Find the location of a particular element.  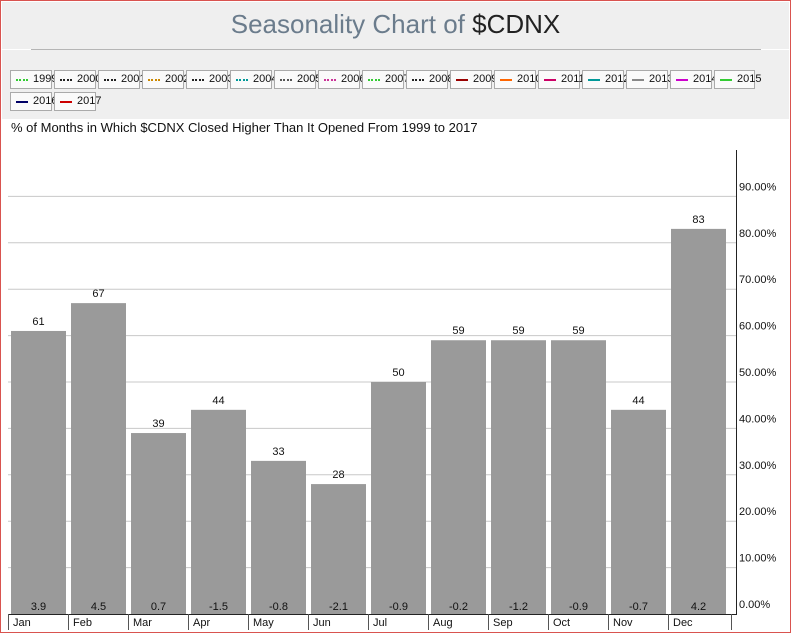

legend-label: 2015 is located at coordinates (749, 79).